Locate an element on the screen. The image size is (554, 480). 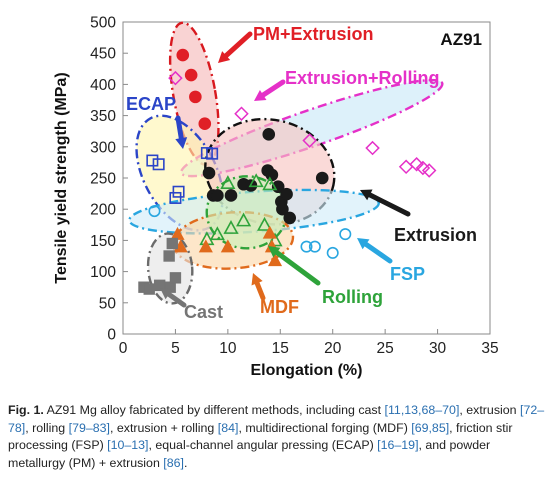
y-tick-label: 500 is located at coordinates (103, 23).